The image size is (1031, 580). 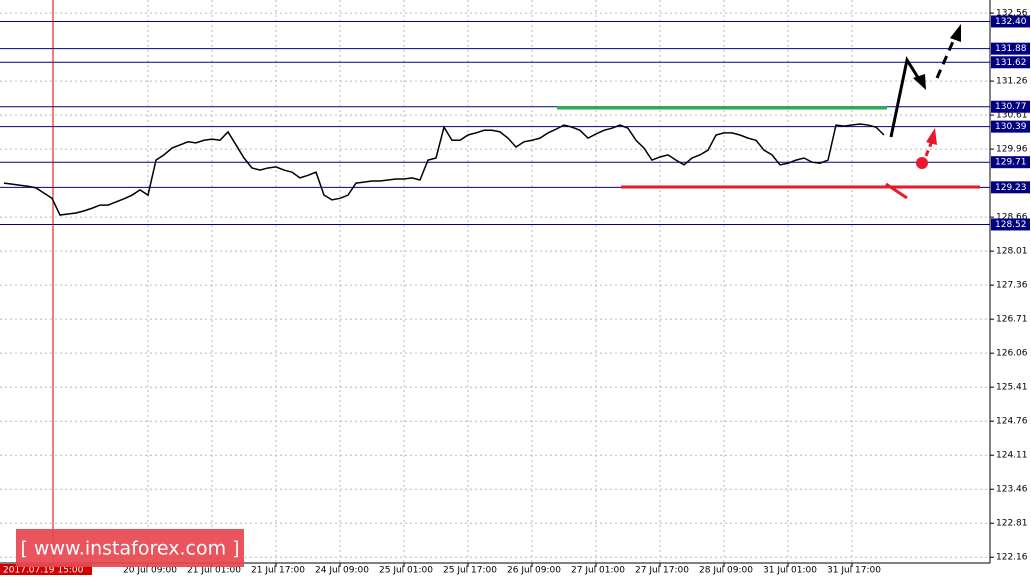 I want to click on cursor-label: 2017.07.19 15:00, so click(x=43, y=571).